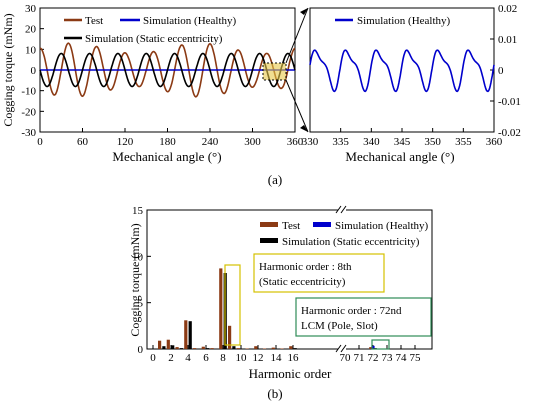  Describe the element at coordinates (388, 358) in the screenshot. I see `b-x-tick-label: 73` at that location.